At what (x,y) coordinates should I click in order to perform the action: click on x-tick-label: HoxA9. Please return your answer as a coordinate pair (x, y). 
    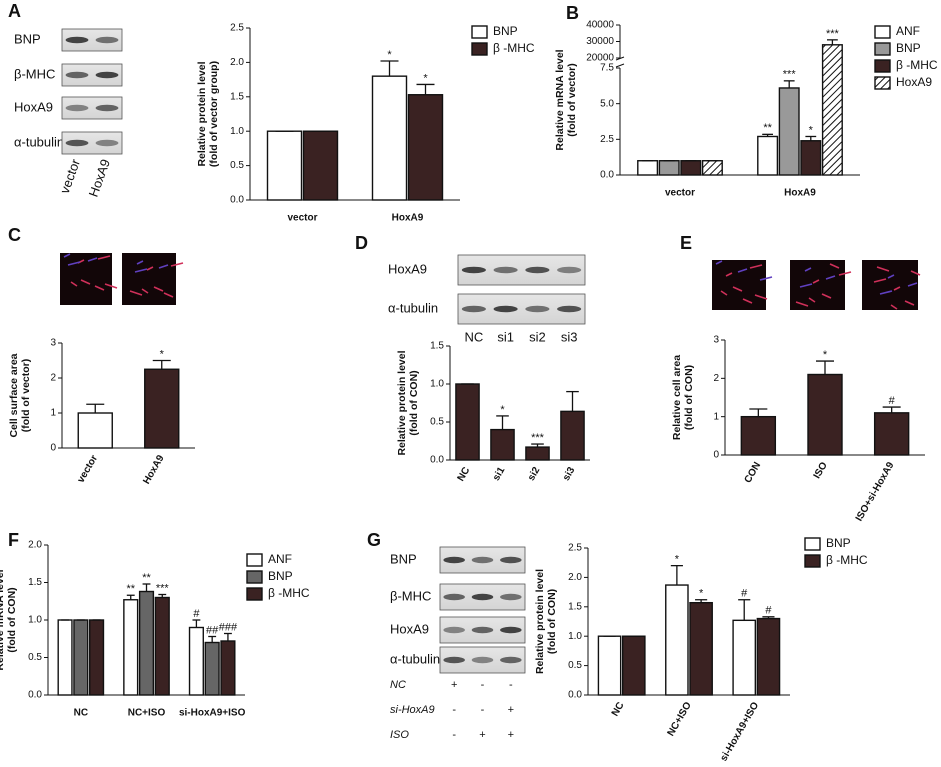
    Looking at the image, I should click on (800, 193).